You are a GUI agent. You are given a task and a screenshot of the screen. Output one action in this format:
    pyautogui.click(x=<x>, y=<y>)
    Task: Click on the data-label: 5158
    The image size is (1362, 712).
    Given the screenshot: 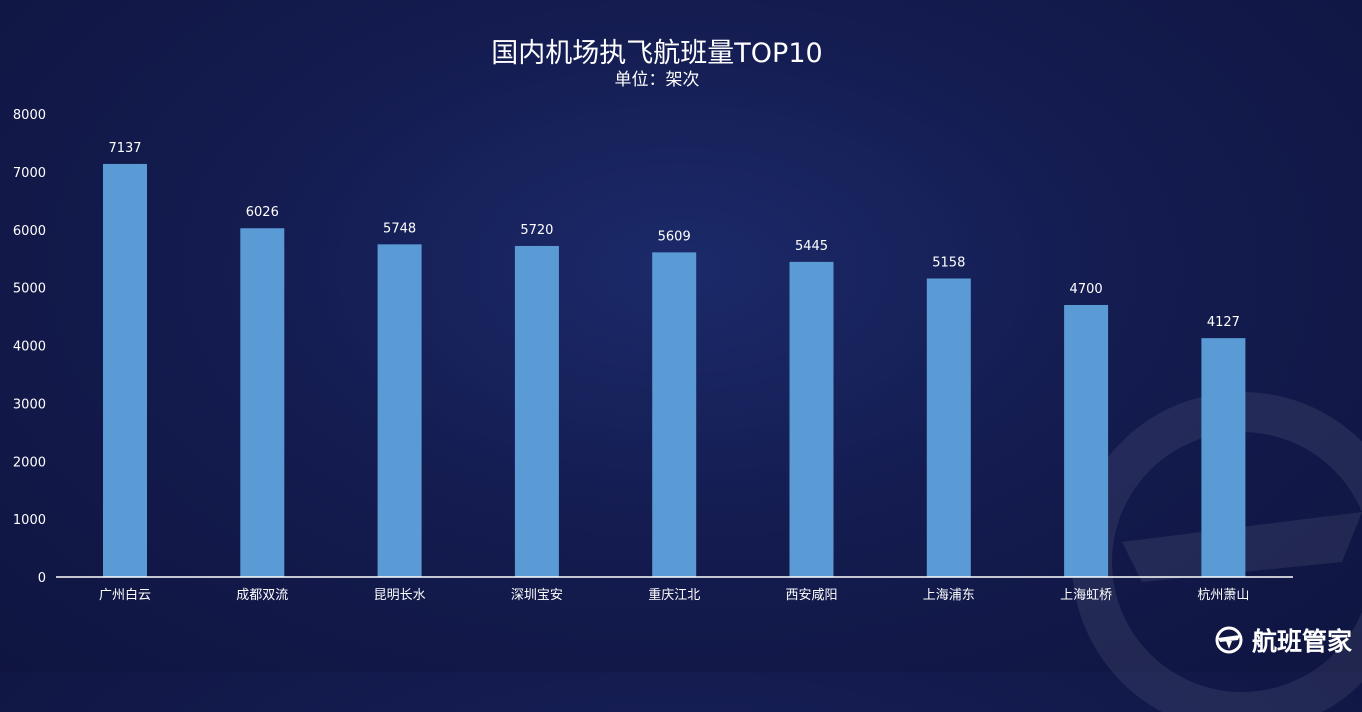 What is the action you would take?
    pyautogui.click(x=948, y=262)
    